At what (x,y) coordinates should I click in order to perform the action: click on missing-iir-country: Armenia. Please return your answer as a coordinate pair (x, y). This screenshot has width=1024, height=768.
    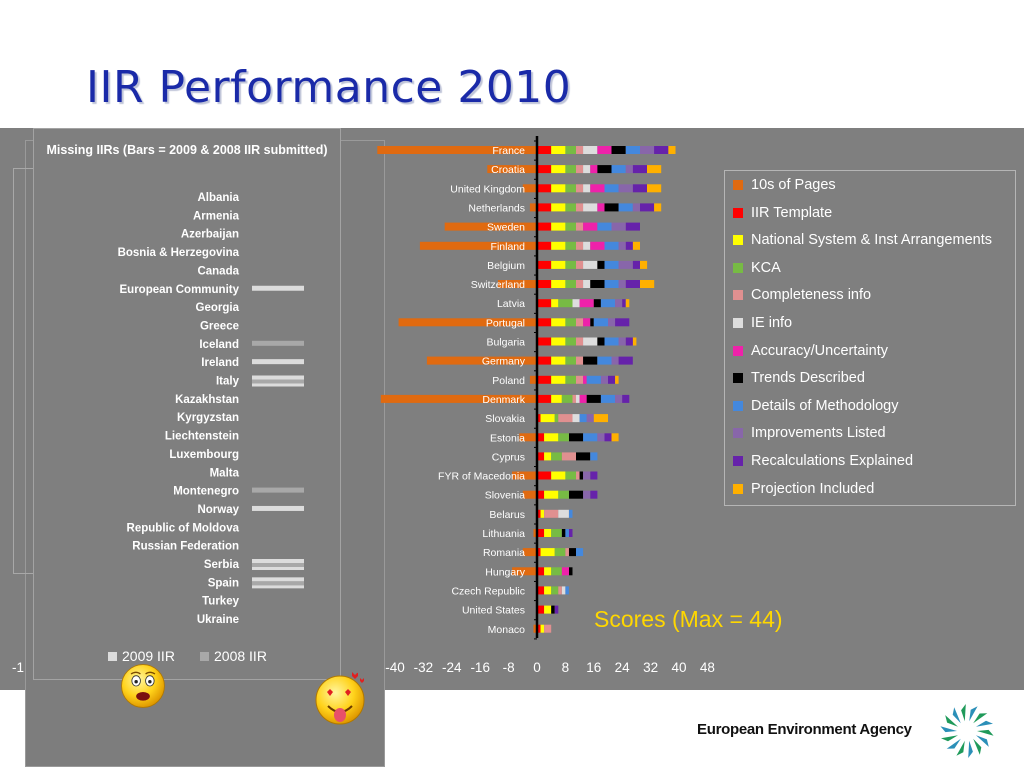
    Looking at the image, I should click on (216, 216).